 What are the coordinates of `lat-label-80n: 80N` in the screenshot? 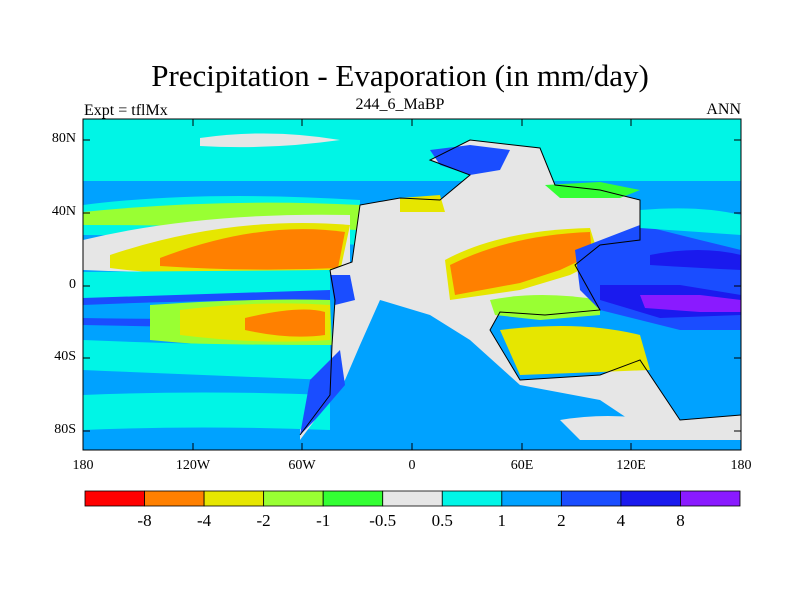 It's located at (63, 138).